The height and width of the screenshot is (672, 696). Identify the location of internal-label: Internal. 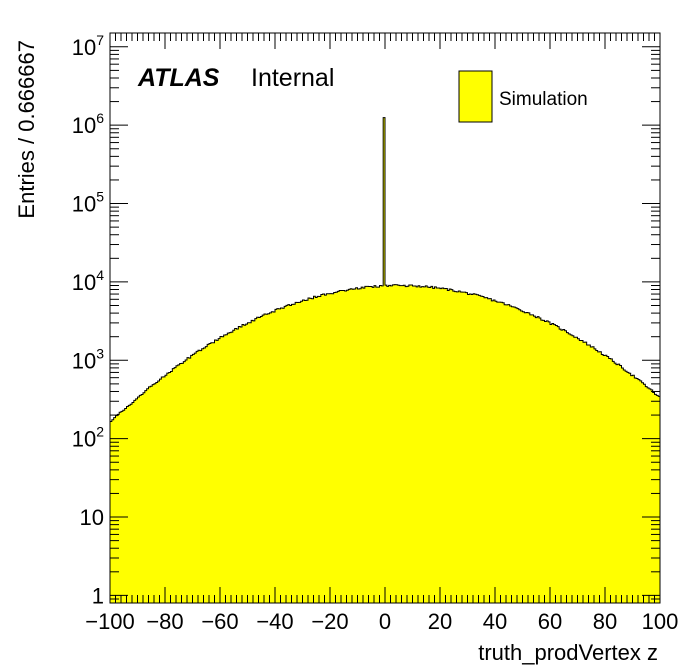
(292, 78).